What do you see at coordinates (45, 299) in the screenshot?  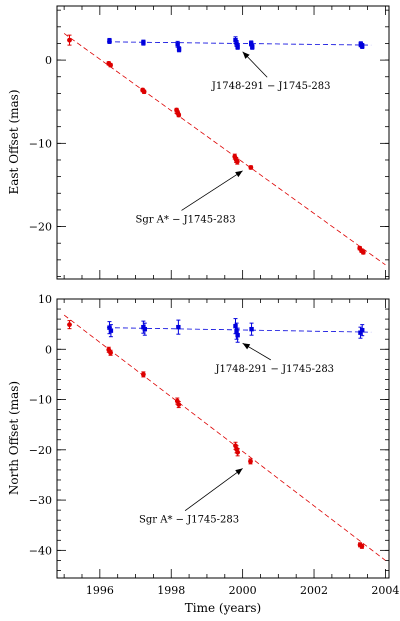 I see `y-tick-label: 10` at bounding box center [45, 299].